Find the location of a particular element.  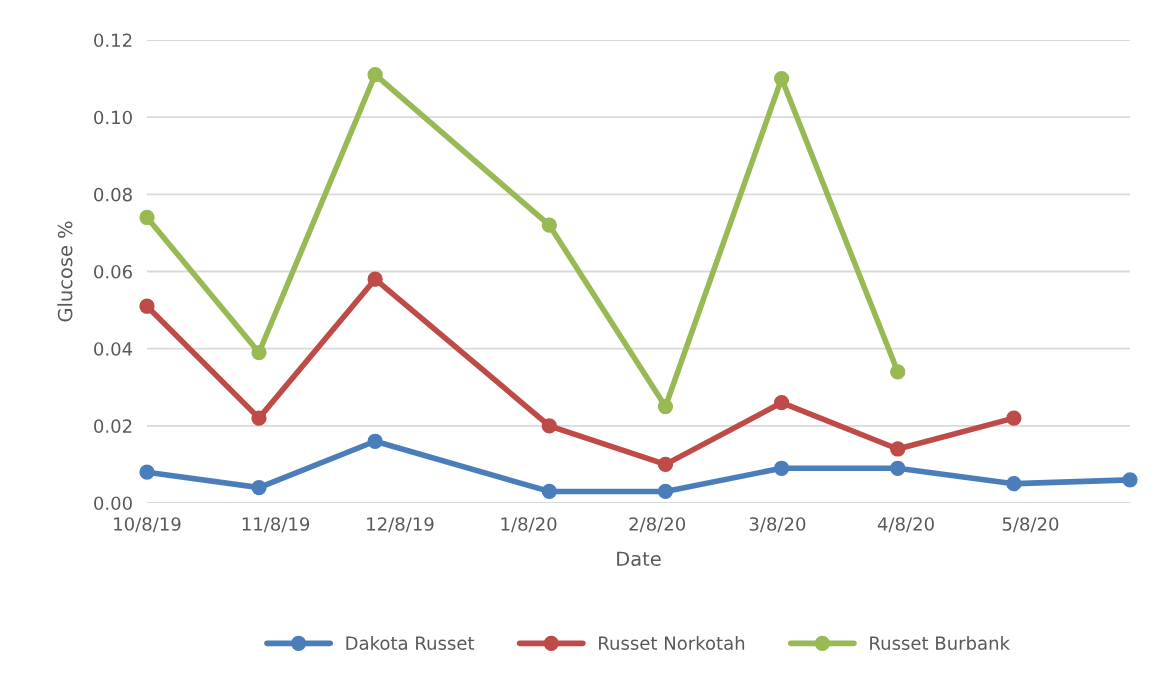

x-axis-title: Date is located at coordinates (639, 559).